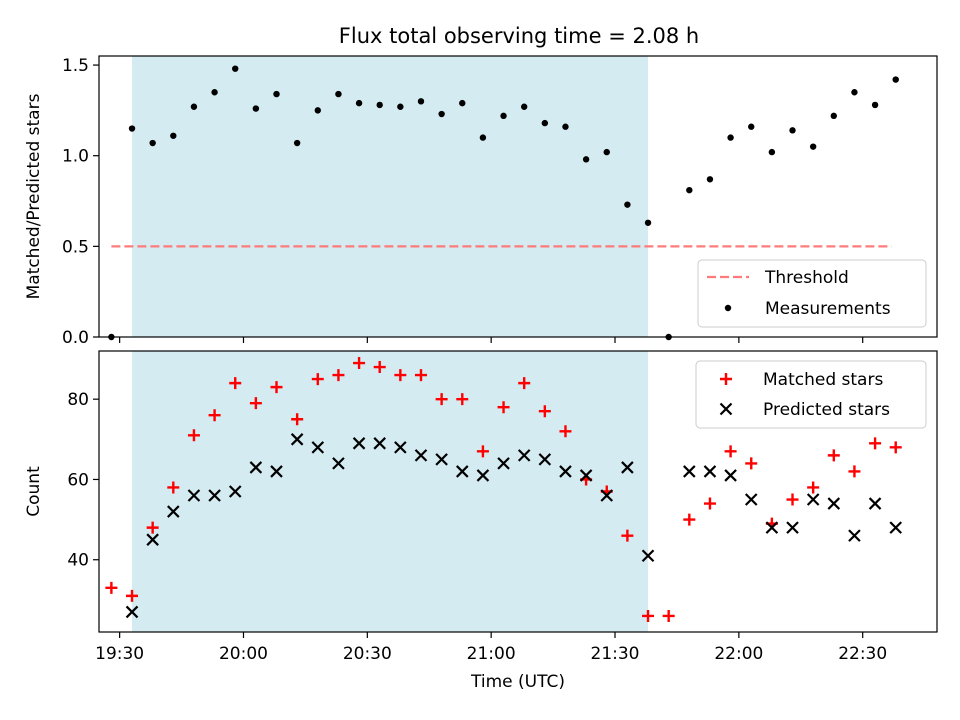  Describe the element at coordinates (75, 338) in the screenshot. I see `y-tick-label: 0.0` at that location.